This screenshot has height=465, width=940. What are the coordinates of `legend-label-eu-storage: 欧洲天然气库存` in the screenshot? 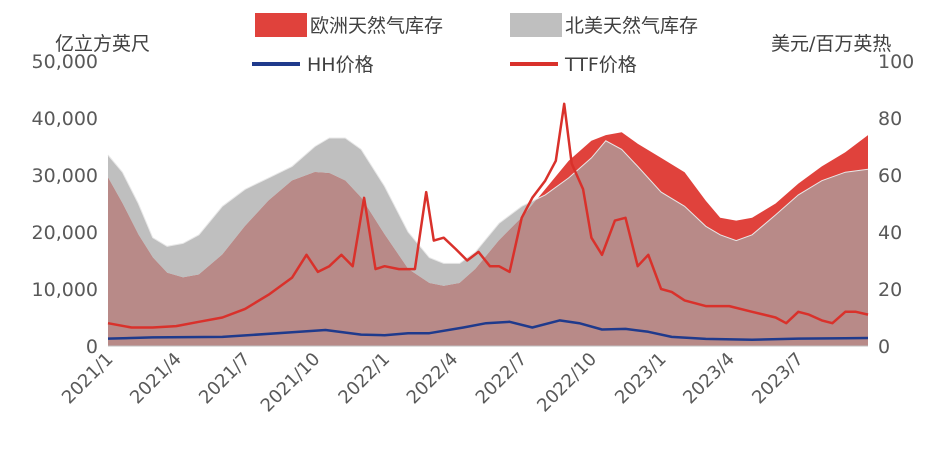 It's located at (376, 26).